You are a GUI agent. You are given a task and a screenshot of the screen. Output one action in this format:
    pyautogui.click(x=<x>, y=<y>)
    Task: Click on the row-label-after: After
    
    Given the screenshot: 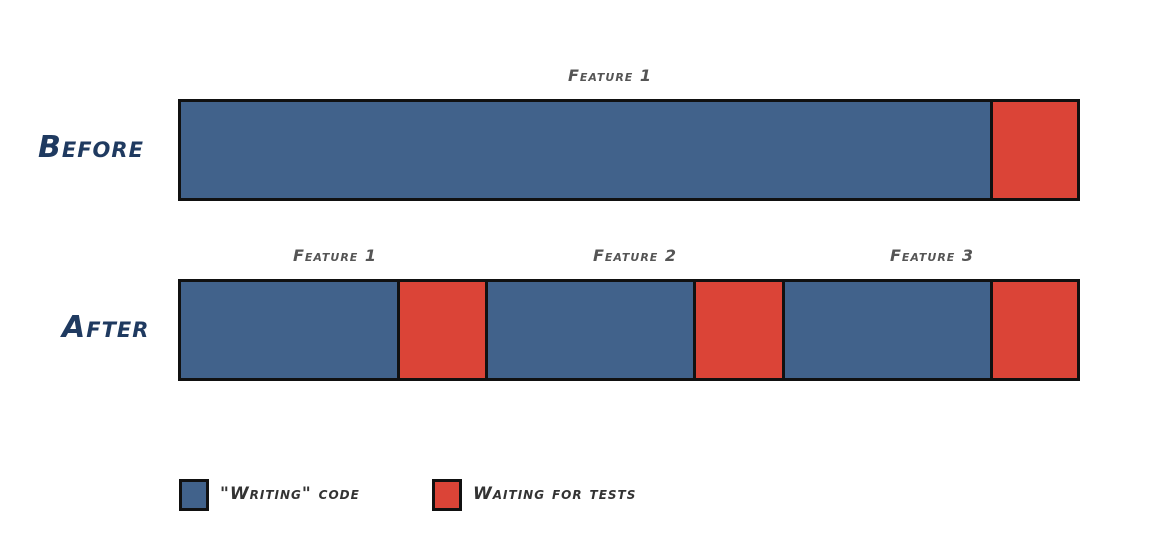 What is the action you would take?
    pyautogui.click(x=106, y=327)
    